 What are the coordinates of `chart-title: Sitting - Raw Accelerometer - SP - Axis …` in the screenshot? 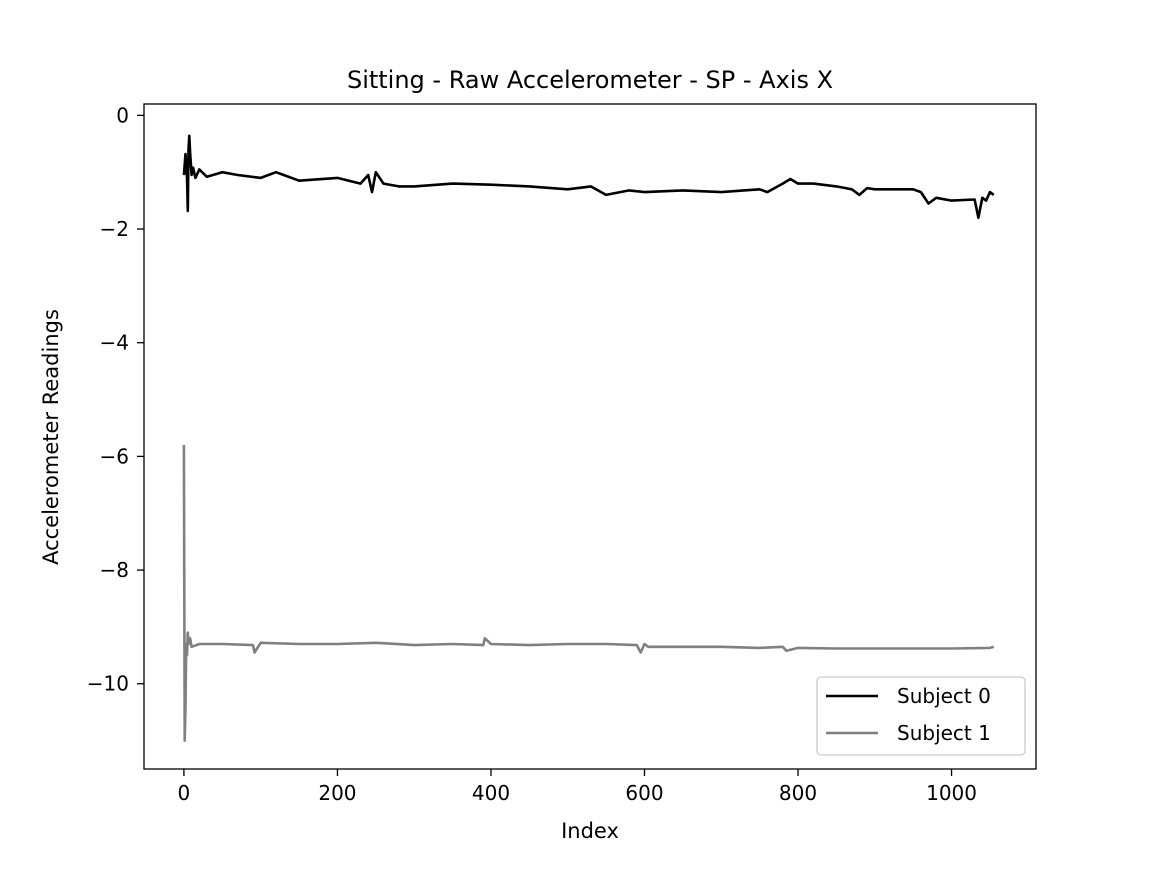 It's located at (590, 80).